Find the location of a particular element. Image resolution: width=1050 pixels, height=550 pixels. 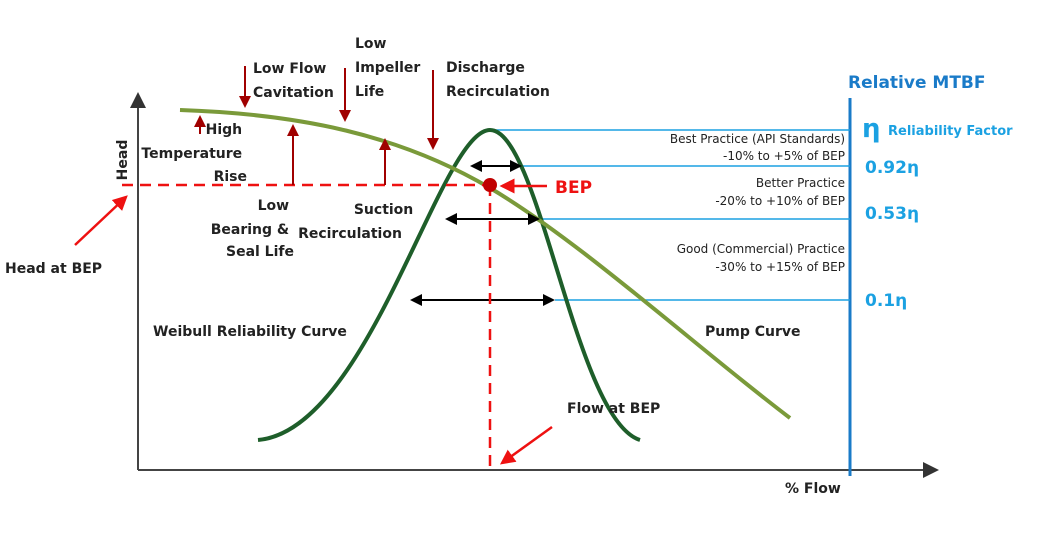

good-practice-range: -30% to +15% of BEP is located at coordinates (780, 267).